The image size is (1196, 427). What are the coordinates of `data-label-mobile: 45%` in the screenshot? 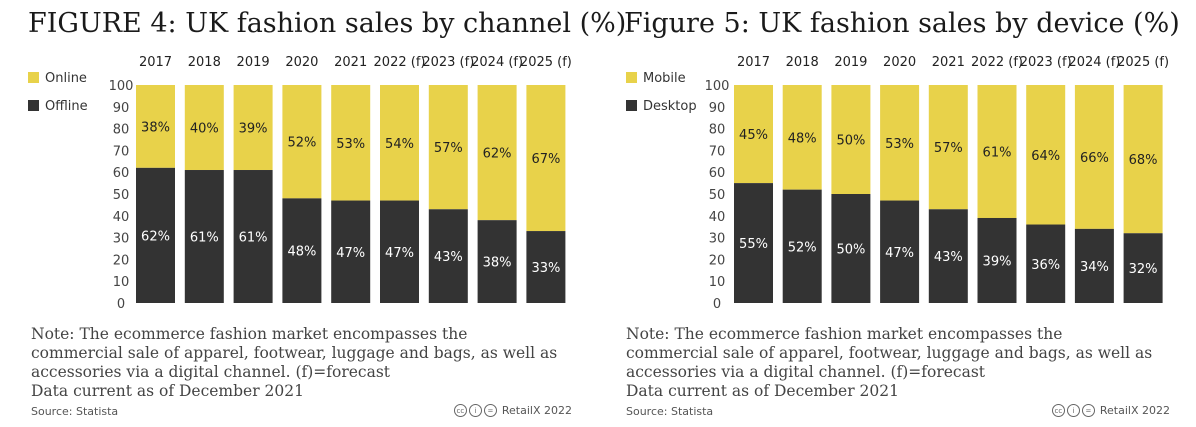 It's located at (753, 135).